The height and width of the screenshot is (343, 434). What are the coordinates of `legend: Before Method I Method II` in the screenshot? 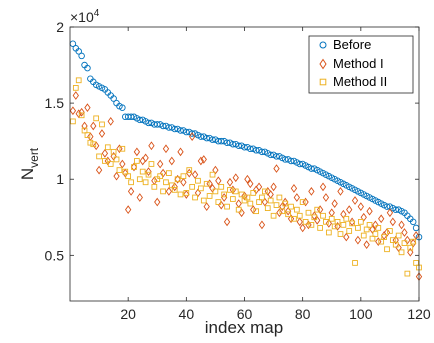 It's located at (361, 64).